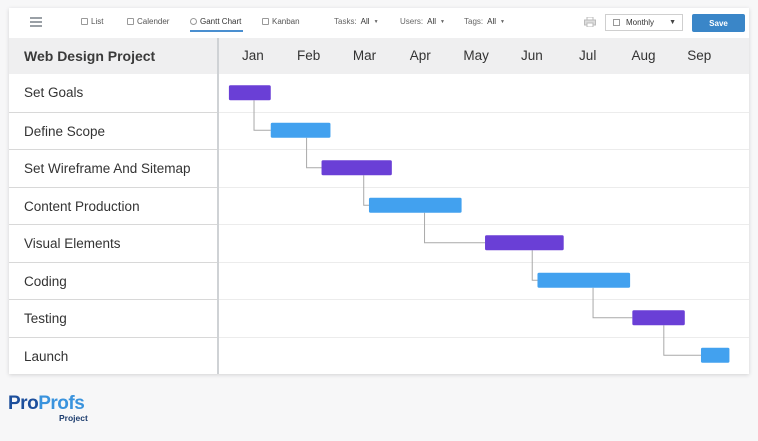 This screenshot has height=441, width=758. What do you see at coordinates (476, 55) in the screenshot?
I see `month-label: May` at bounding box center [476, 55].